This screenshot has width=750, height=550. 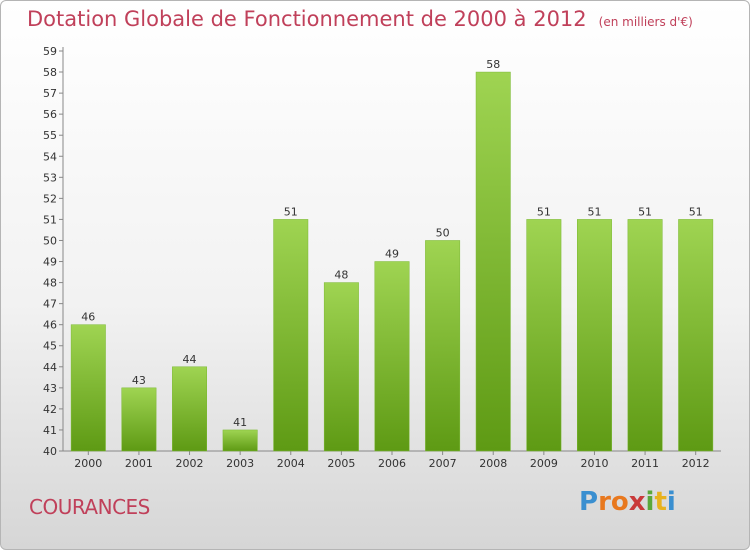 I want to click on y-tick-label: 49, so click(x=50, y=262).